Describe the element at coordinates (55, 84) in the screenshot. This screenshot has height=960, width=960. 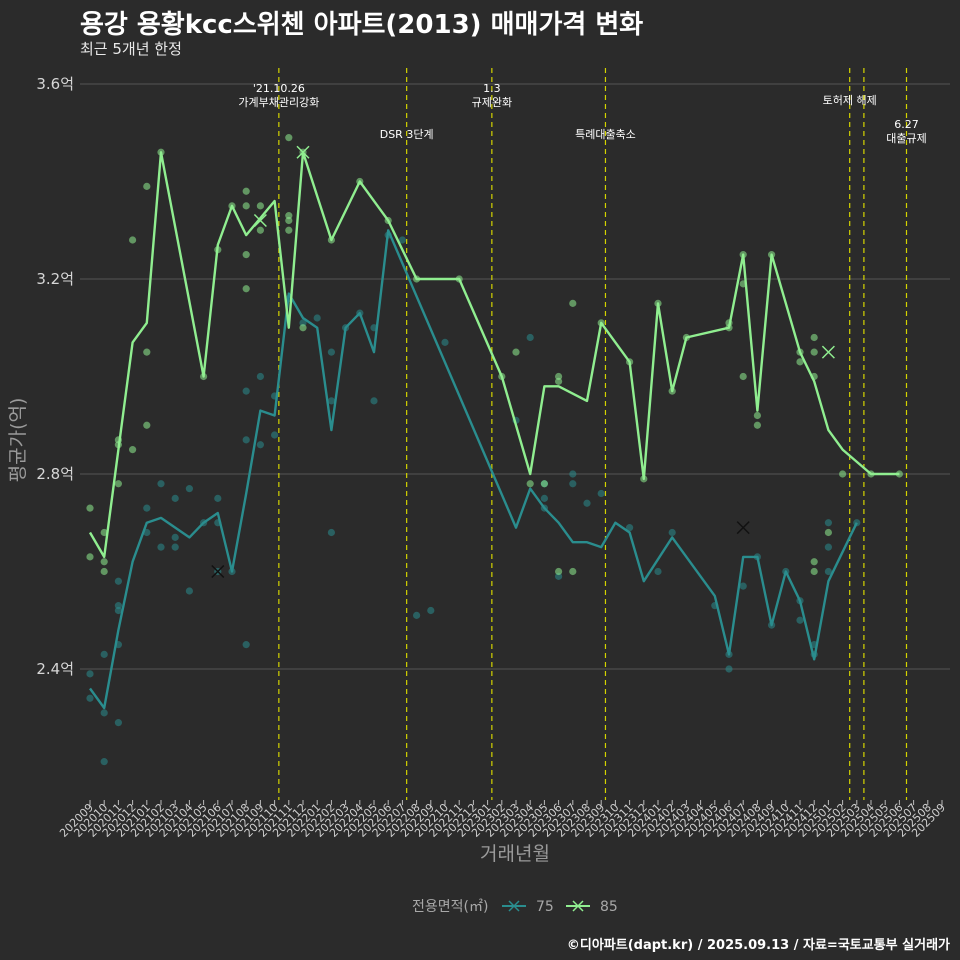
I see `y-tick-label: 3.6억` at that location.